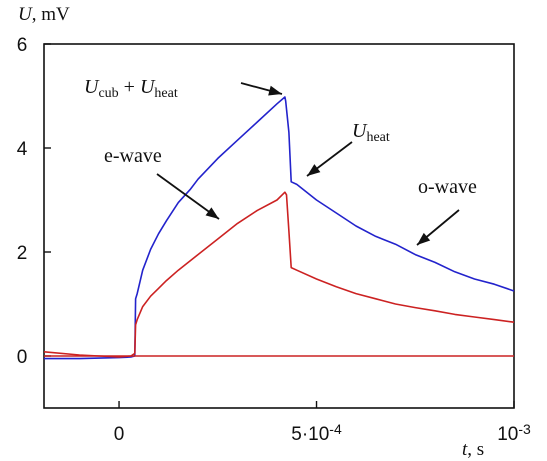 The image size is (547, 461). What do you see at coordinates (51, 14) in the screenshot?
I see `y-axis-unit: , mV` at bounding box center [51, 14].